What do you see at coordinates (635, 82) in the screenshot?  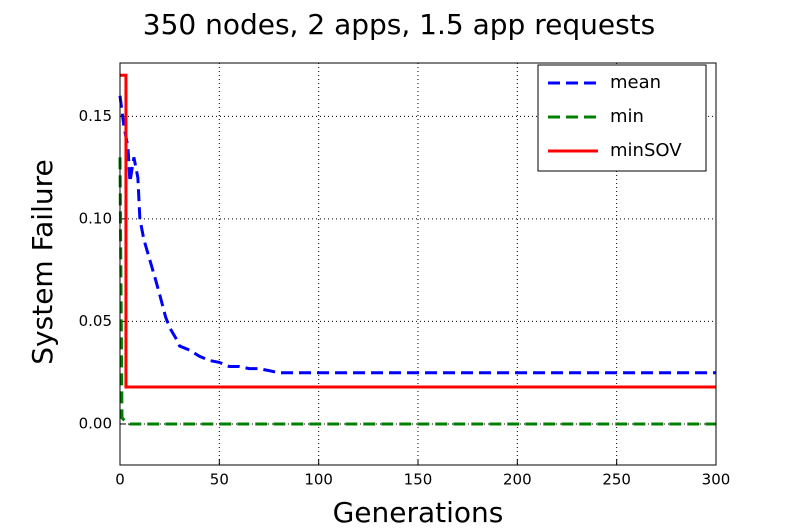 I see `legend-label: mean` at bounding box center [635, 82].